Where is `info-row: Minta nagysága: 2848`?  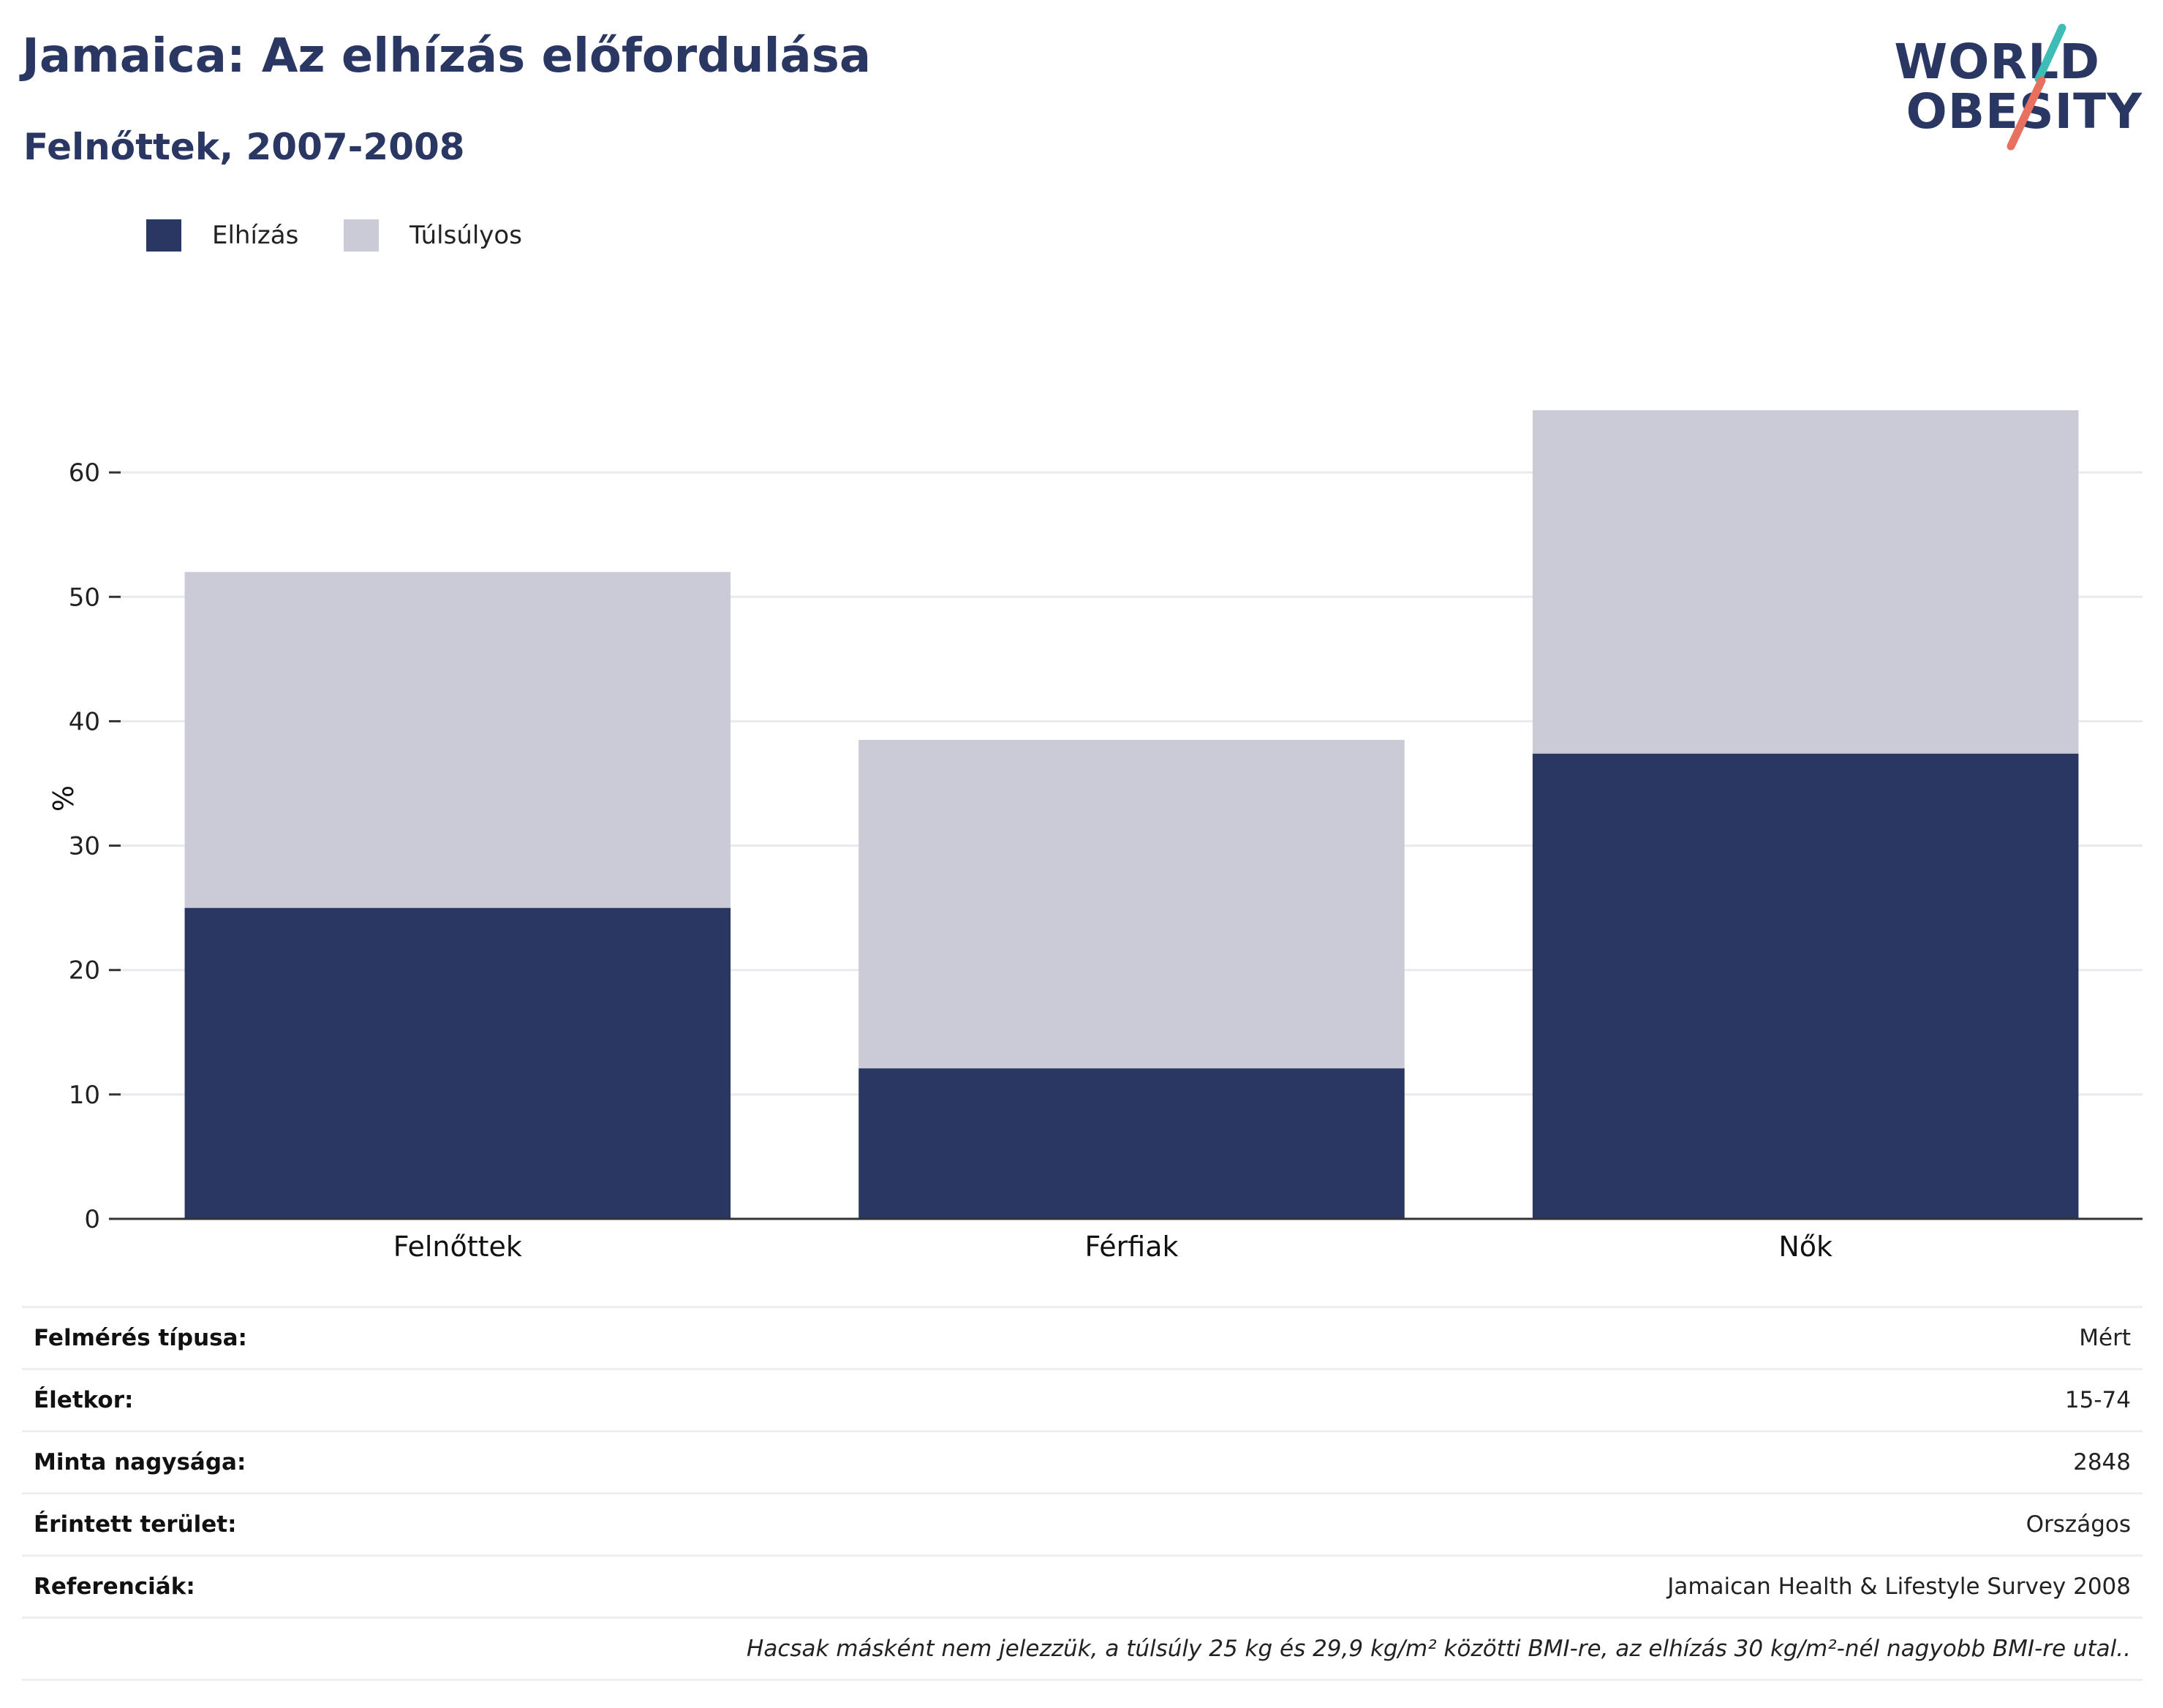
info-row: Minta nagysága: 2848 is located at coordinates (1082, 1461).